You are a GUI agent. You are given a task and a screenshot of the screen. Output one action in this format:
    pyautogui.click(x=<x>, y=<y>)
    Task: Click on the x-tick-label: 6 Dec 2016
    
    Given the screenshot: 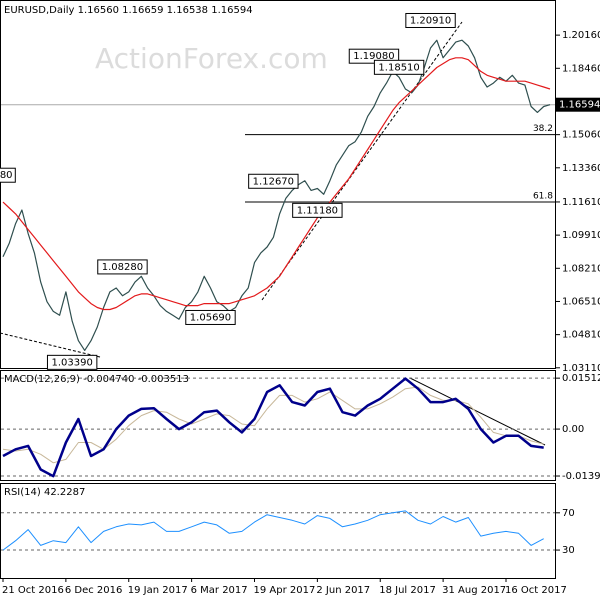 What is the action you would take?
    pyautogui.click(x=94, y=590)
    